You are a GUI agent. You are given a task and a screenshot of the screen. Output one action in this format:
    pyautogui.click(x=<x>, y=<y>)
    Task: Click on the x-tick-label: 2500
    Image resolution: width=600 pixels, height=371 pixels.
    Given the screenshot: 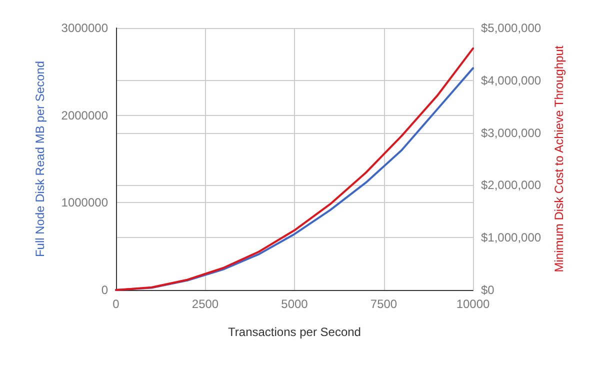 What is the action you would take?
    pyautogui.click(x=205, y=304)
    